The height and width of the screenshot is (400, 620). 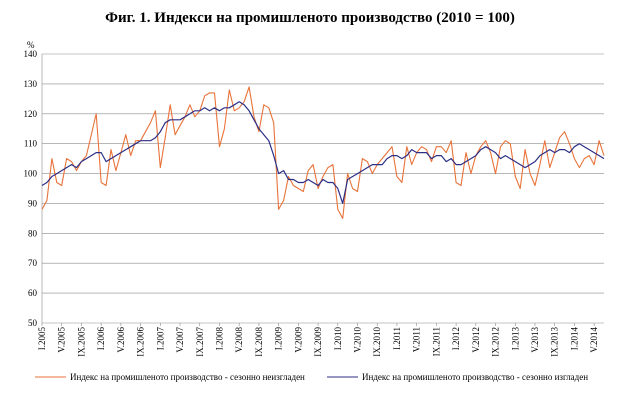 I want to click on x-tick-label: V.2010, so click(x=358, y=340).